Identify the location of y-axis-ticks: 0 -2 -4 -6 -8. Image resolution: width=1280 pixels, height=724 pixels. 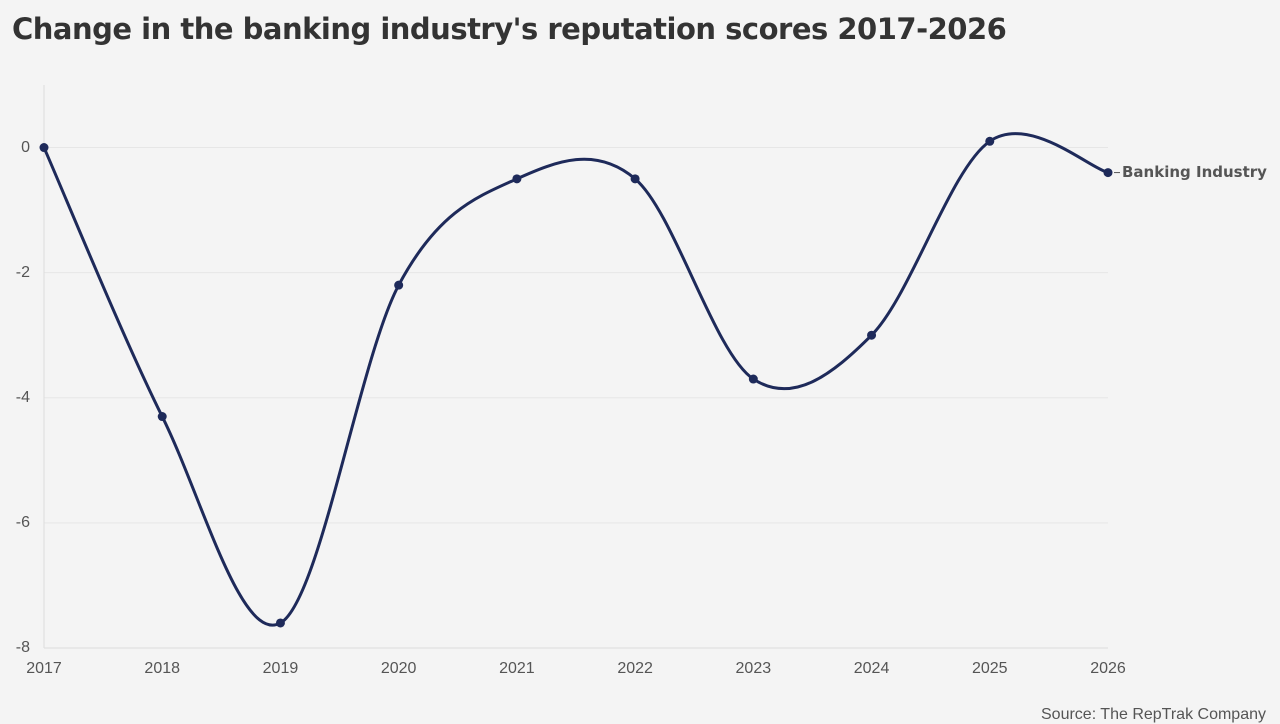
(23, 397).